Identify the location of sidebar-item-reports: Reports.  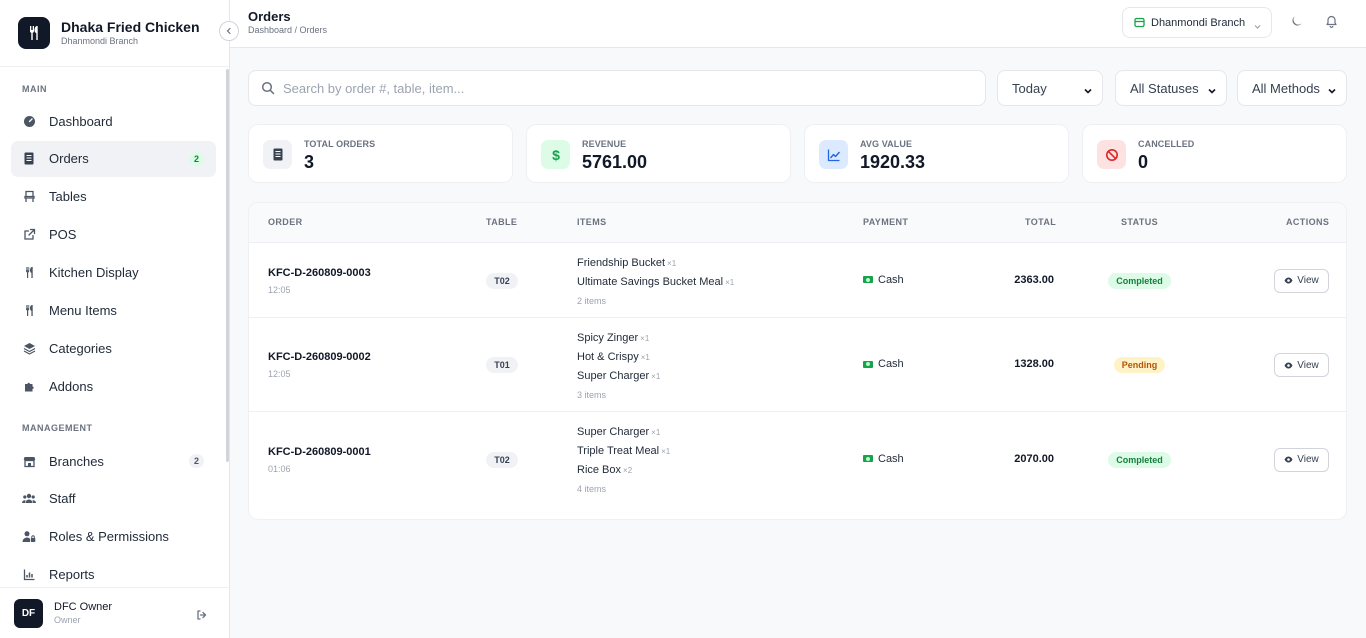
(113, 571).